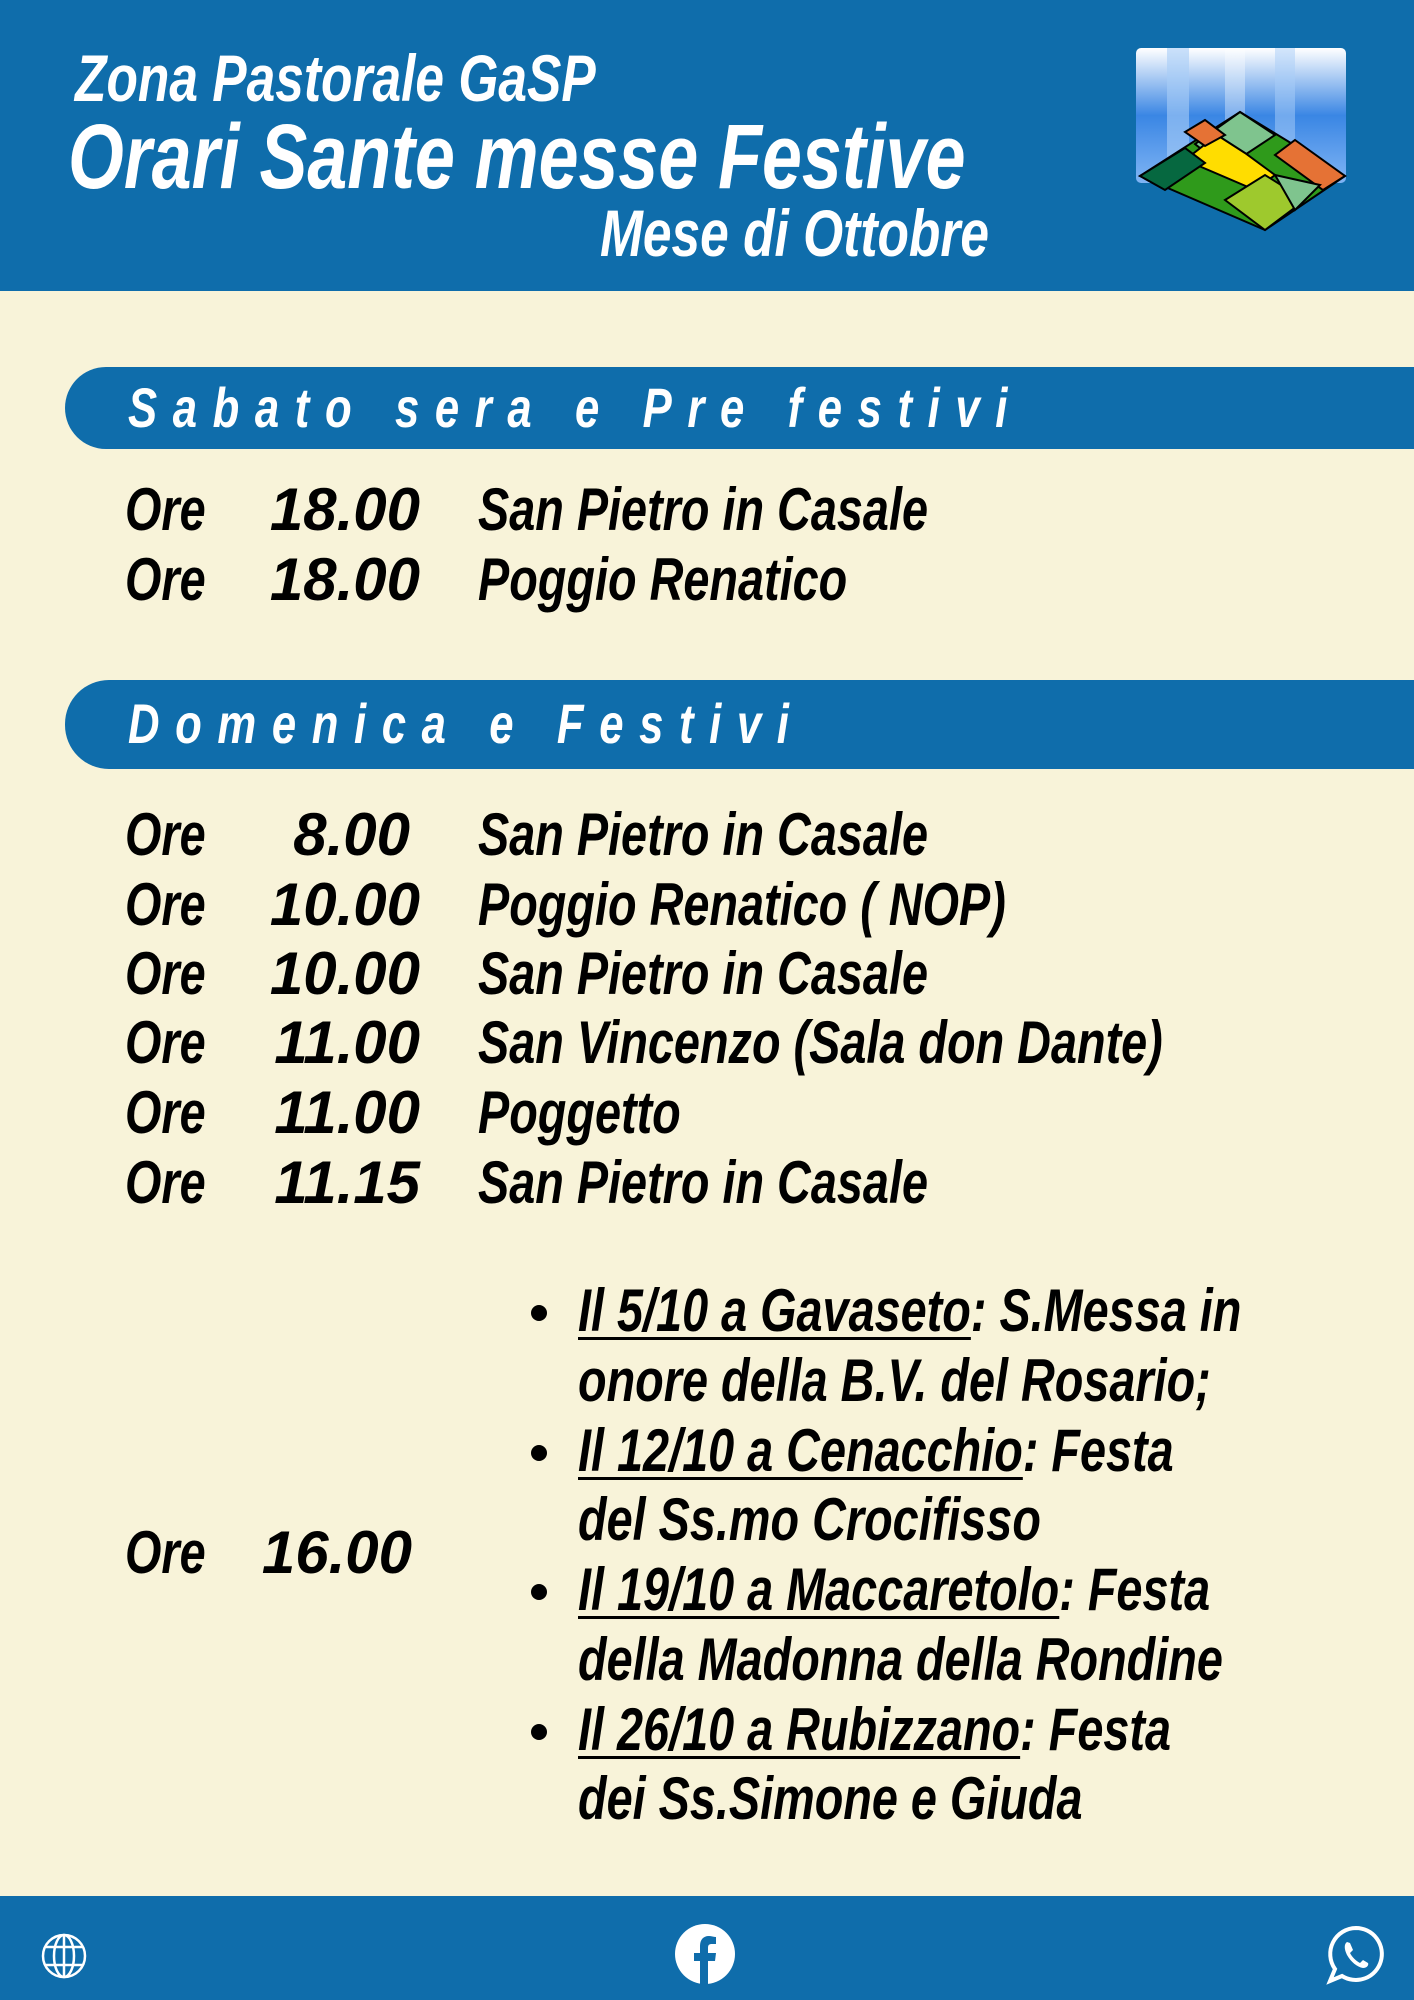 This screenshot has width=1414, height=2000. I want to click on globe-icon, so click(64, 1956).